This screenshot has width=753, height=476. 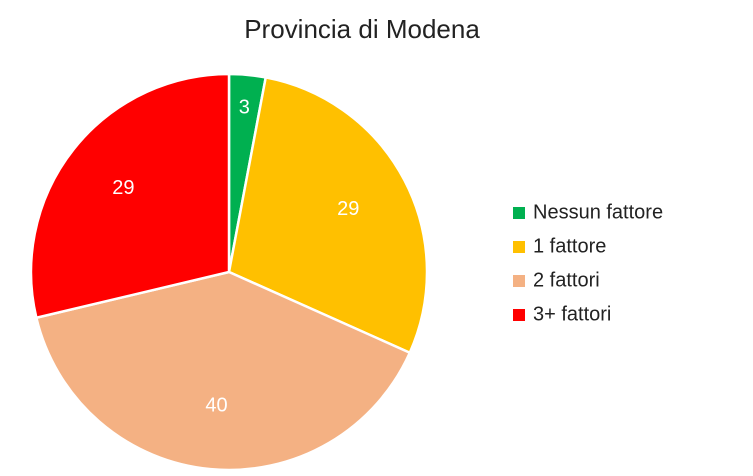 I want to click on legend-label: 2 fattori, so click(x=566, y=280).